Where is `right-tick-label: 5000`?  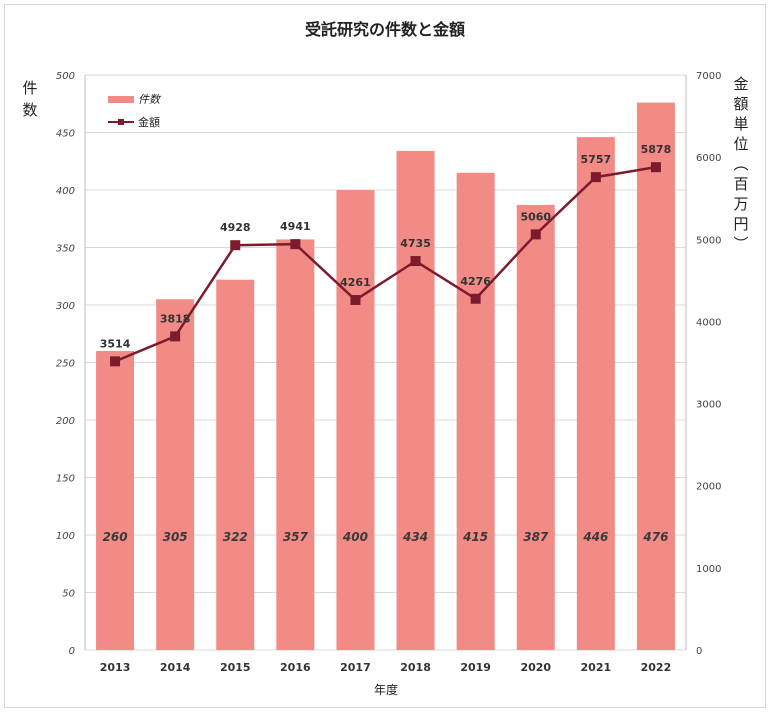
right-tick-label: 5000 is located at coordinates (708, 240).